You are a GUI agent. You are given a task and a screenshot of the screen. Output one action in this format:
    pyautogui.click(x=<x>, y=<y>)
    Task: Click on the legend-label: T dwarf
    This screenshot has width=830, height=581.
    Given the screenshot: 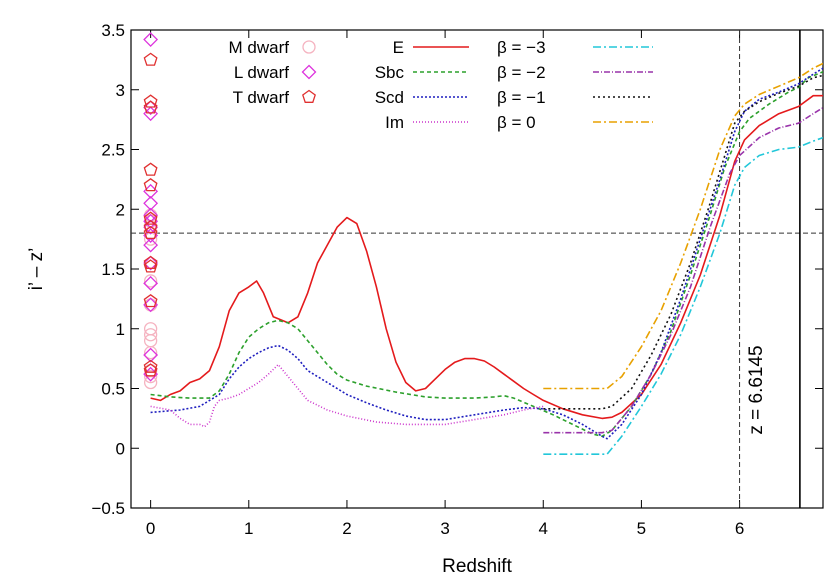 What is the action you would take?
    pyautogui.click(x=261, y=97)
    